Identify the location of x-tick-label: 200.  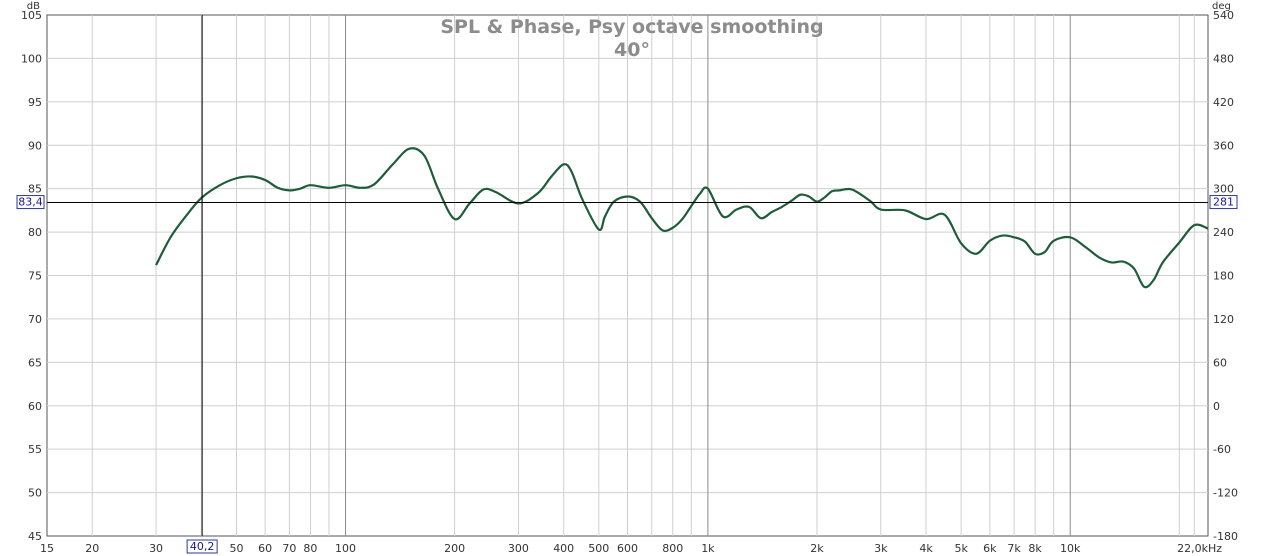
(454, 548).